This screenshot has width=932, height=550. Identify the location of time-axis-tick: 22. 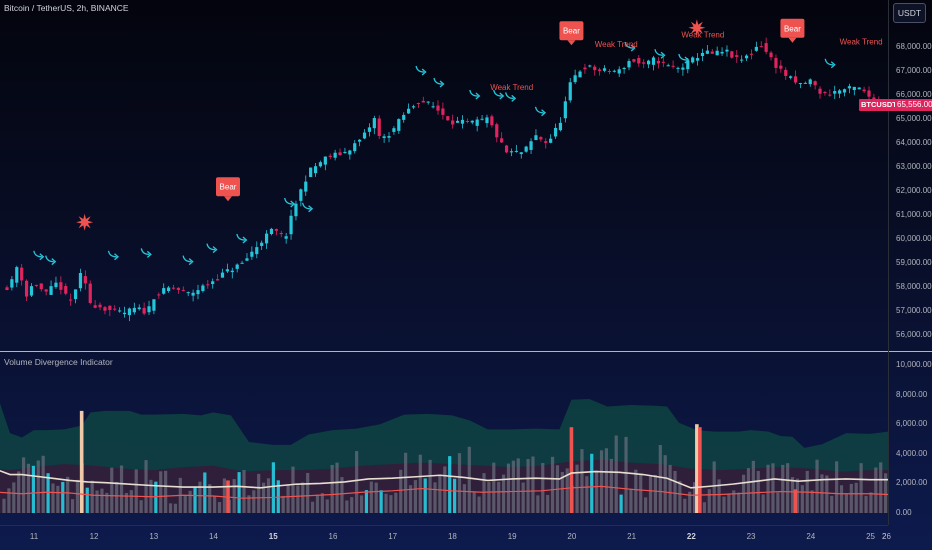
(691, 536).